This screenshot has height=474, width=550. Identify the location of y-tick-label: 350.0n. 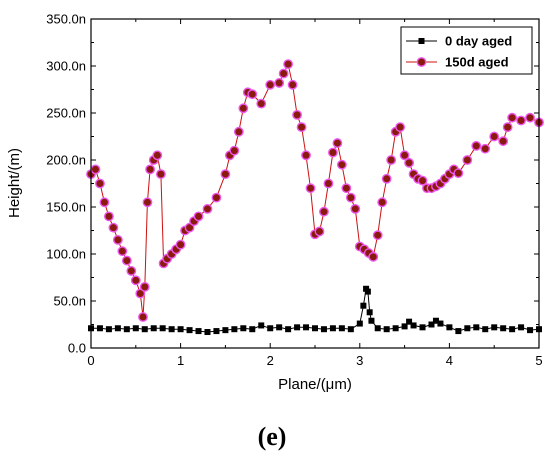
(66, 19).